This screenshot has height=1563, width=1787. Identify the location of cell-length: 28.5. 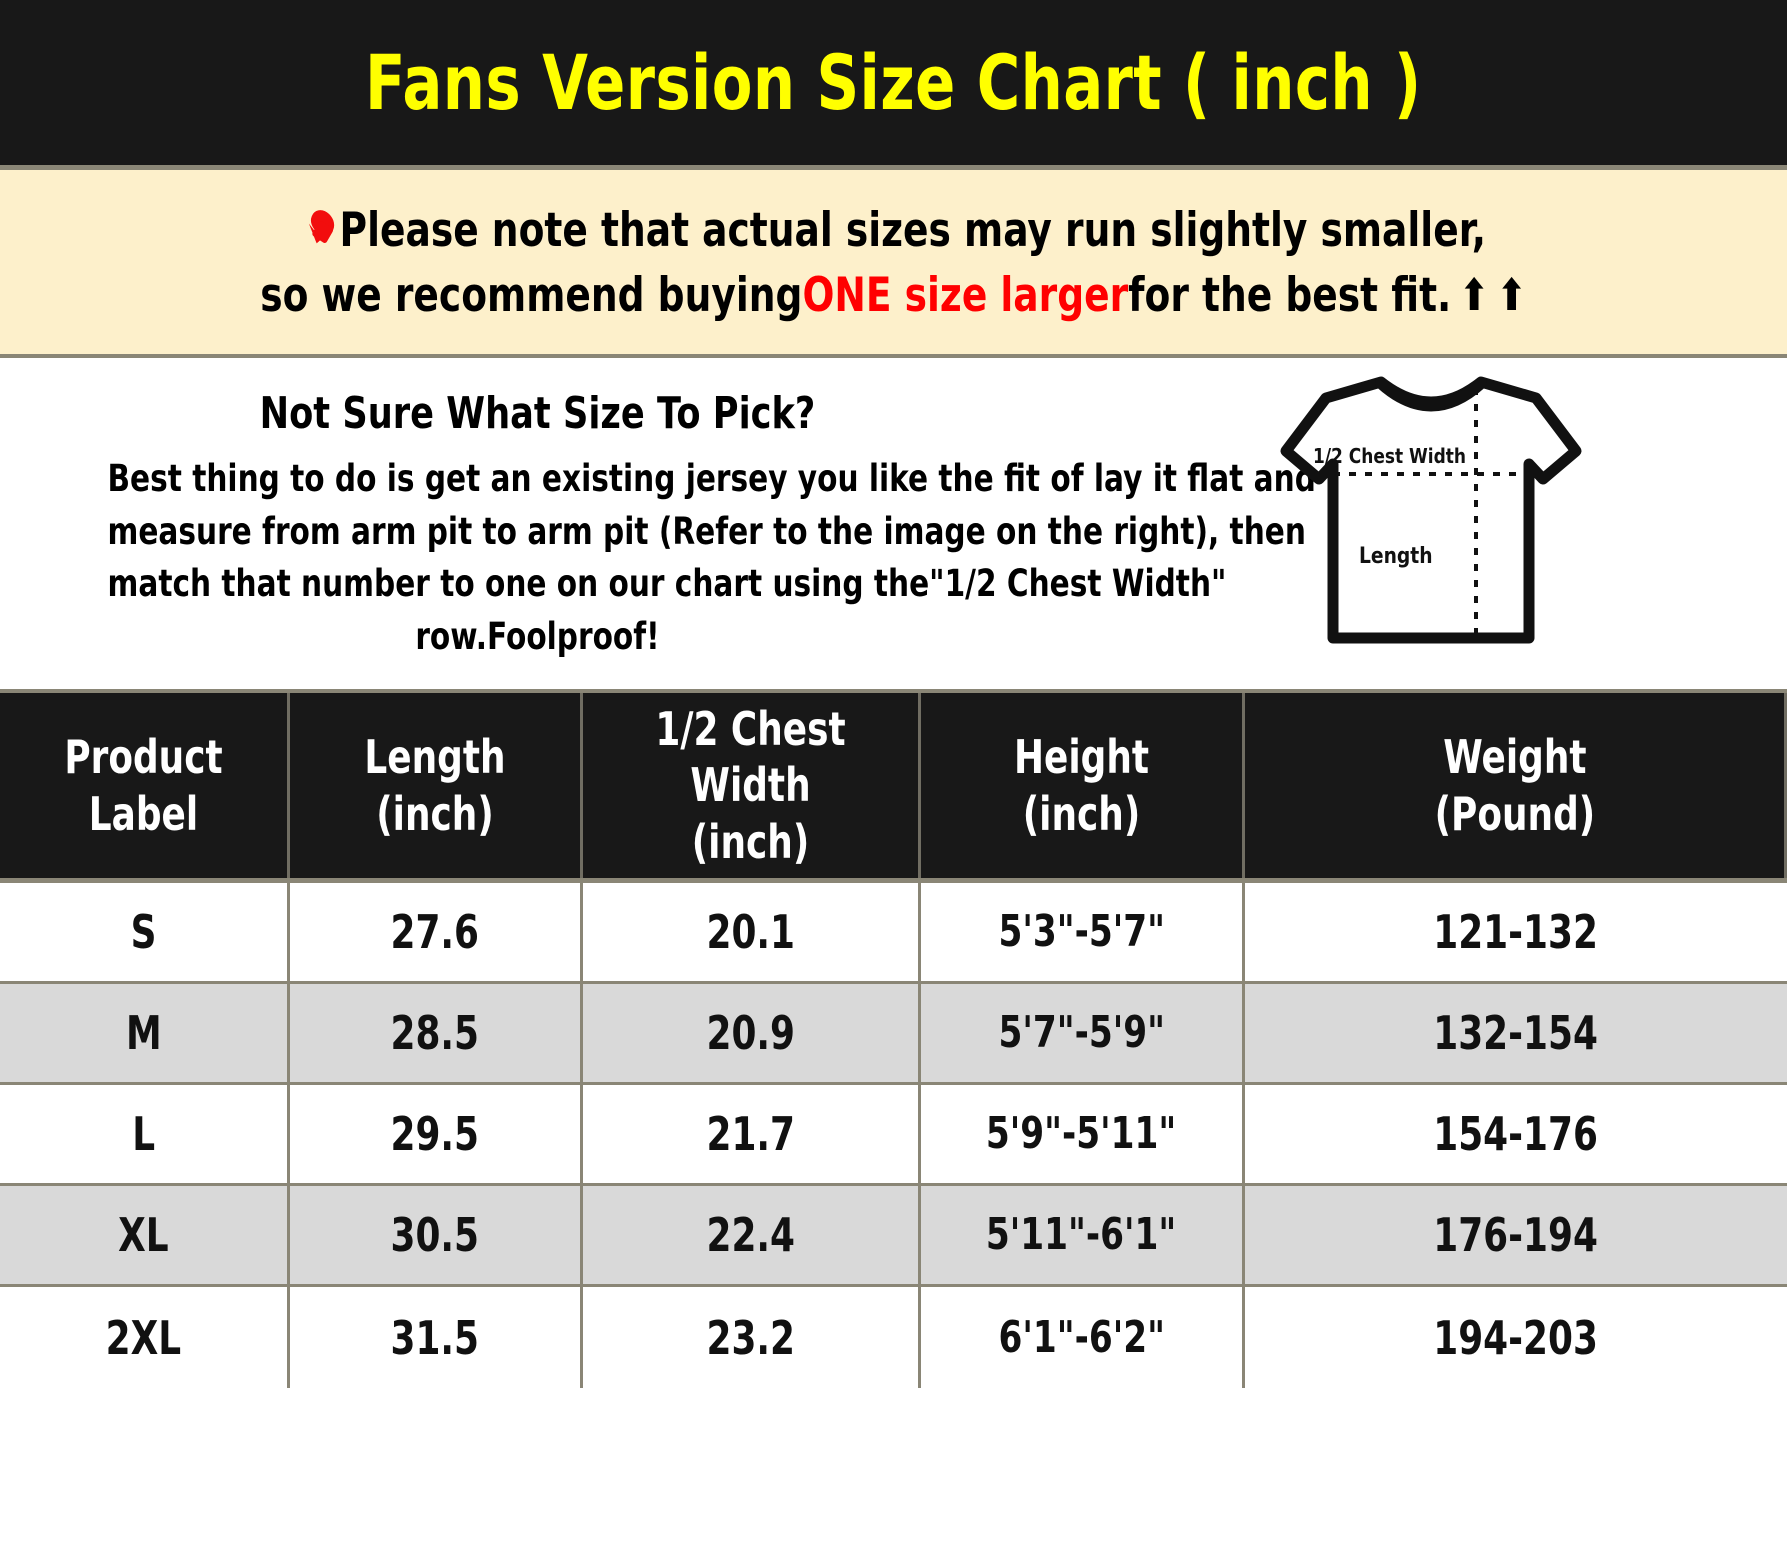
(436, 1033).